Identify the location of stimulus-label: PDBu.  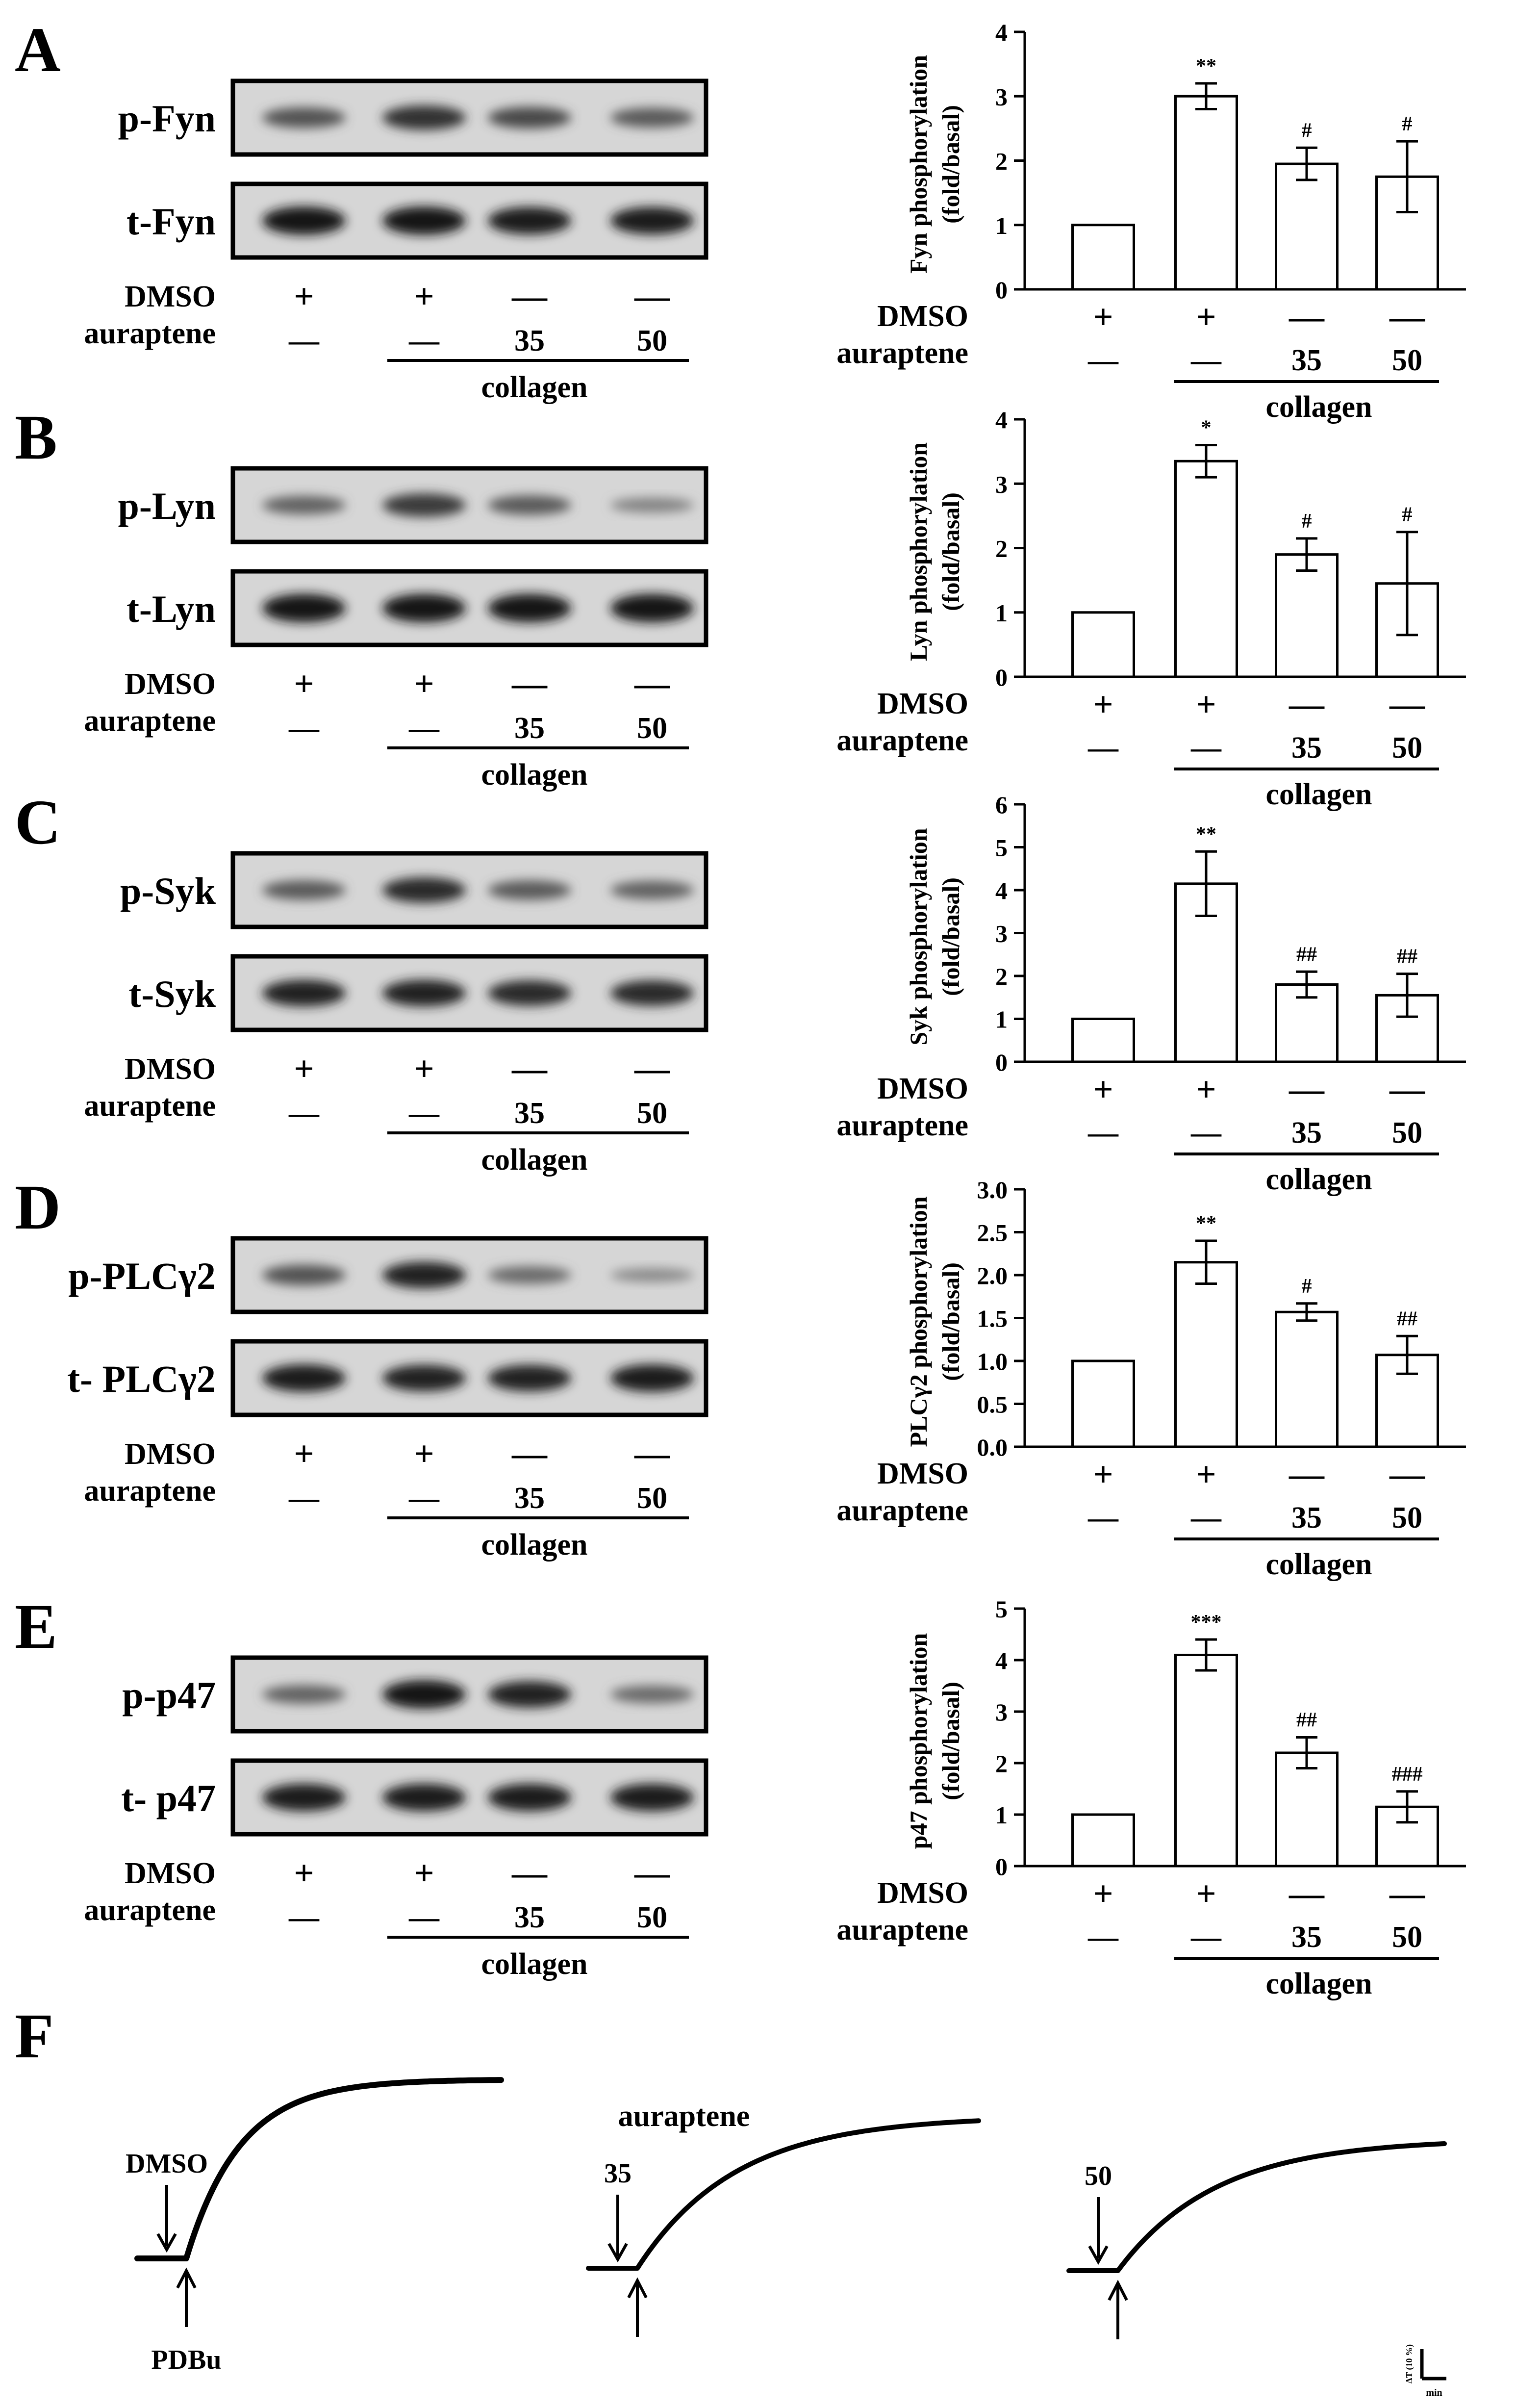
(186, 2360).